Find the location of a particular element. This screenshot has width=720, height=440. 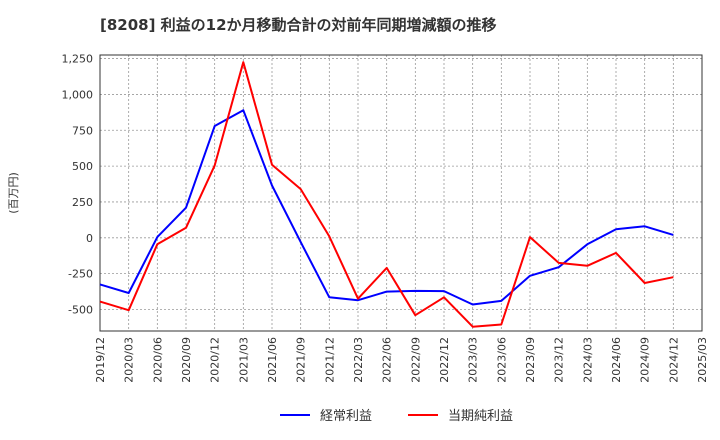

y-tick-label: -250 is located at coordinates (80, 274).